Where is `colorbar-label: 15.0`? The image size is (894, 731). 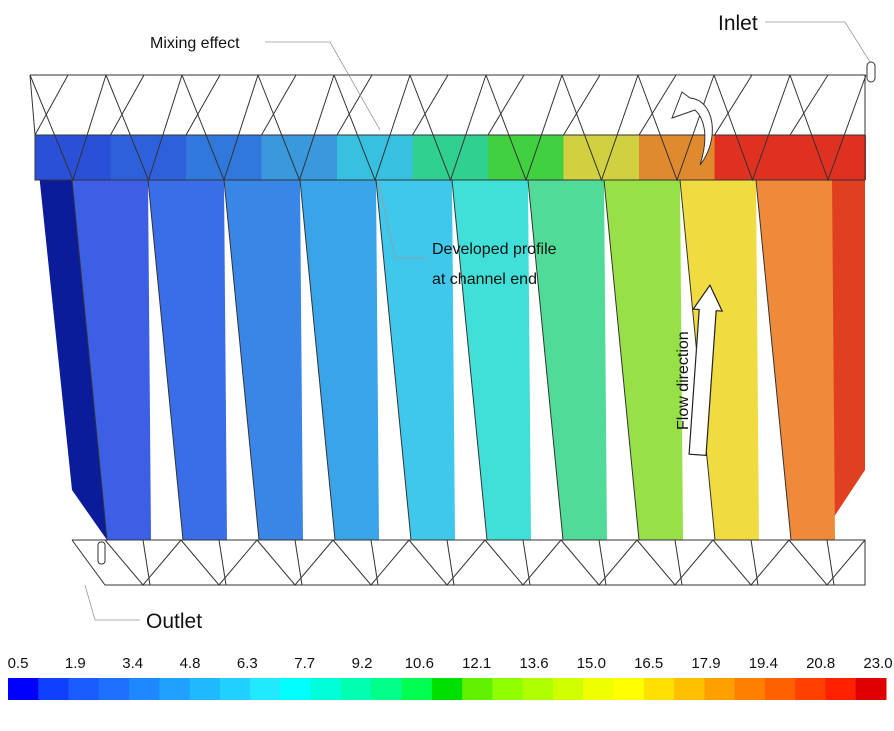 colorbar-label: 15.0 is located at coordinates (591, 663).